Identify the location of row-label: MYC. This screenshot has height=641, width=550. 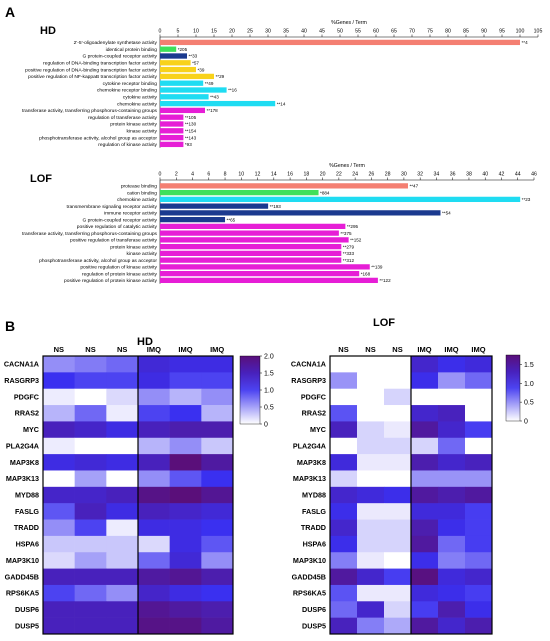
(318, 429).